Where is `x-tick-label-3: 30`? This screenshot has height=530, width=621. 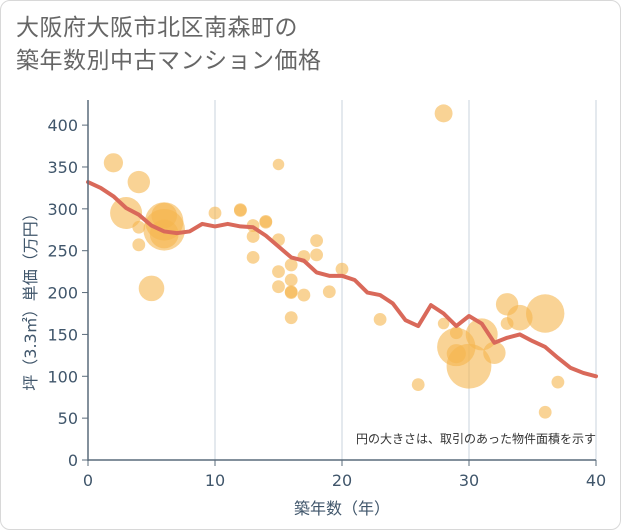 x-tick-label-3: 30 is located at coordinates (469, 480).